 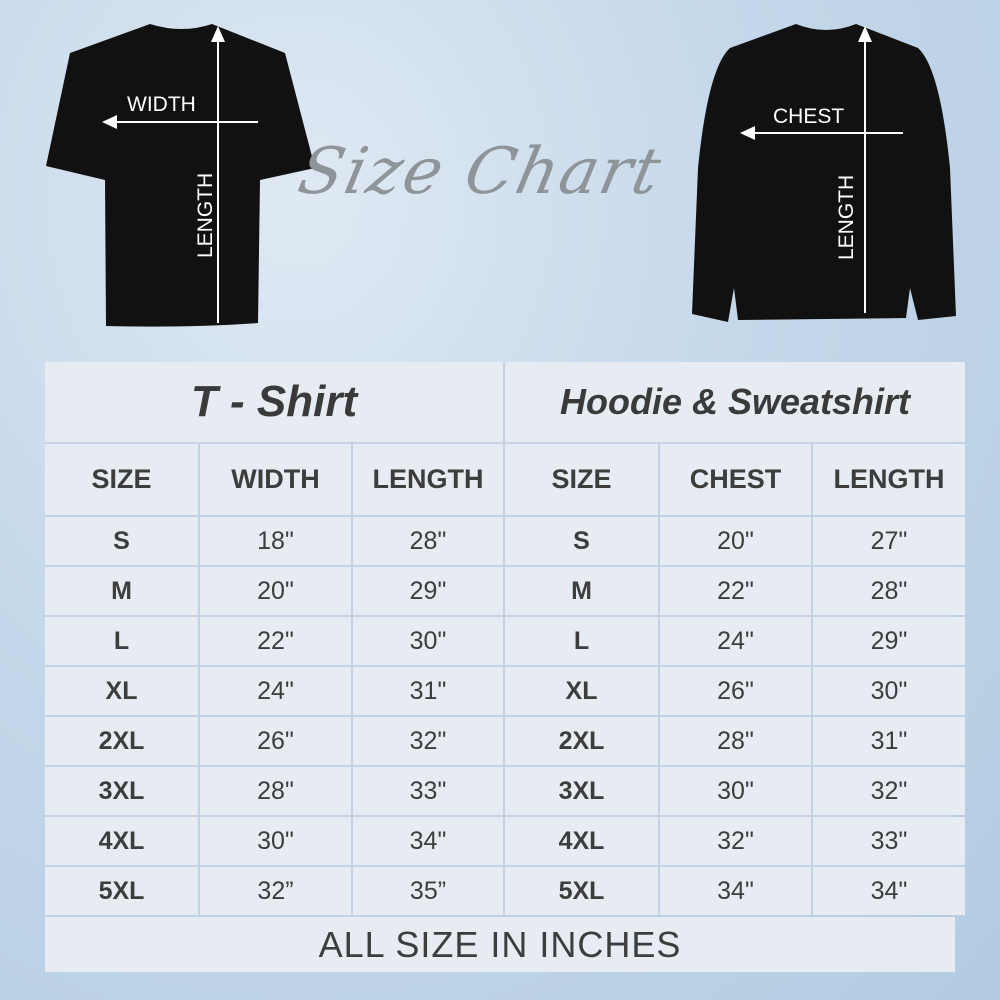 I want to click on sweatshirt-length-label: LENGTH, so click(x=846, y=217).